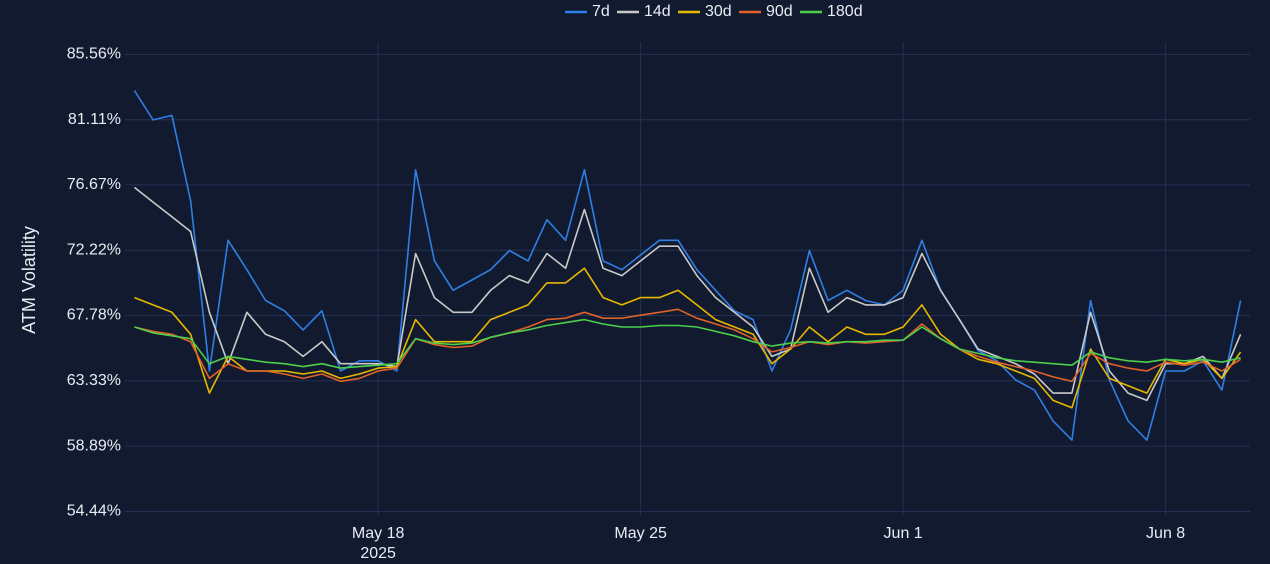 The width and height of the screenshot is (1270, 564). What do you see at coordinates (640, 533) in the screenshot?
I see `x-tick-label: May 25` at bounding box center [640, 533].